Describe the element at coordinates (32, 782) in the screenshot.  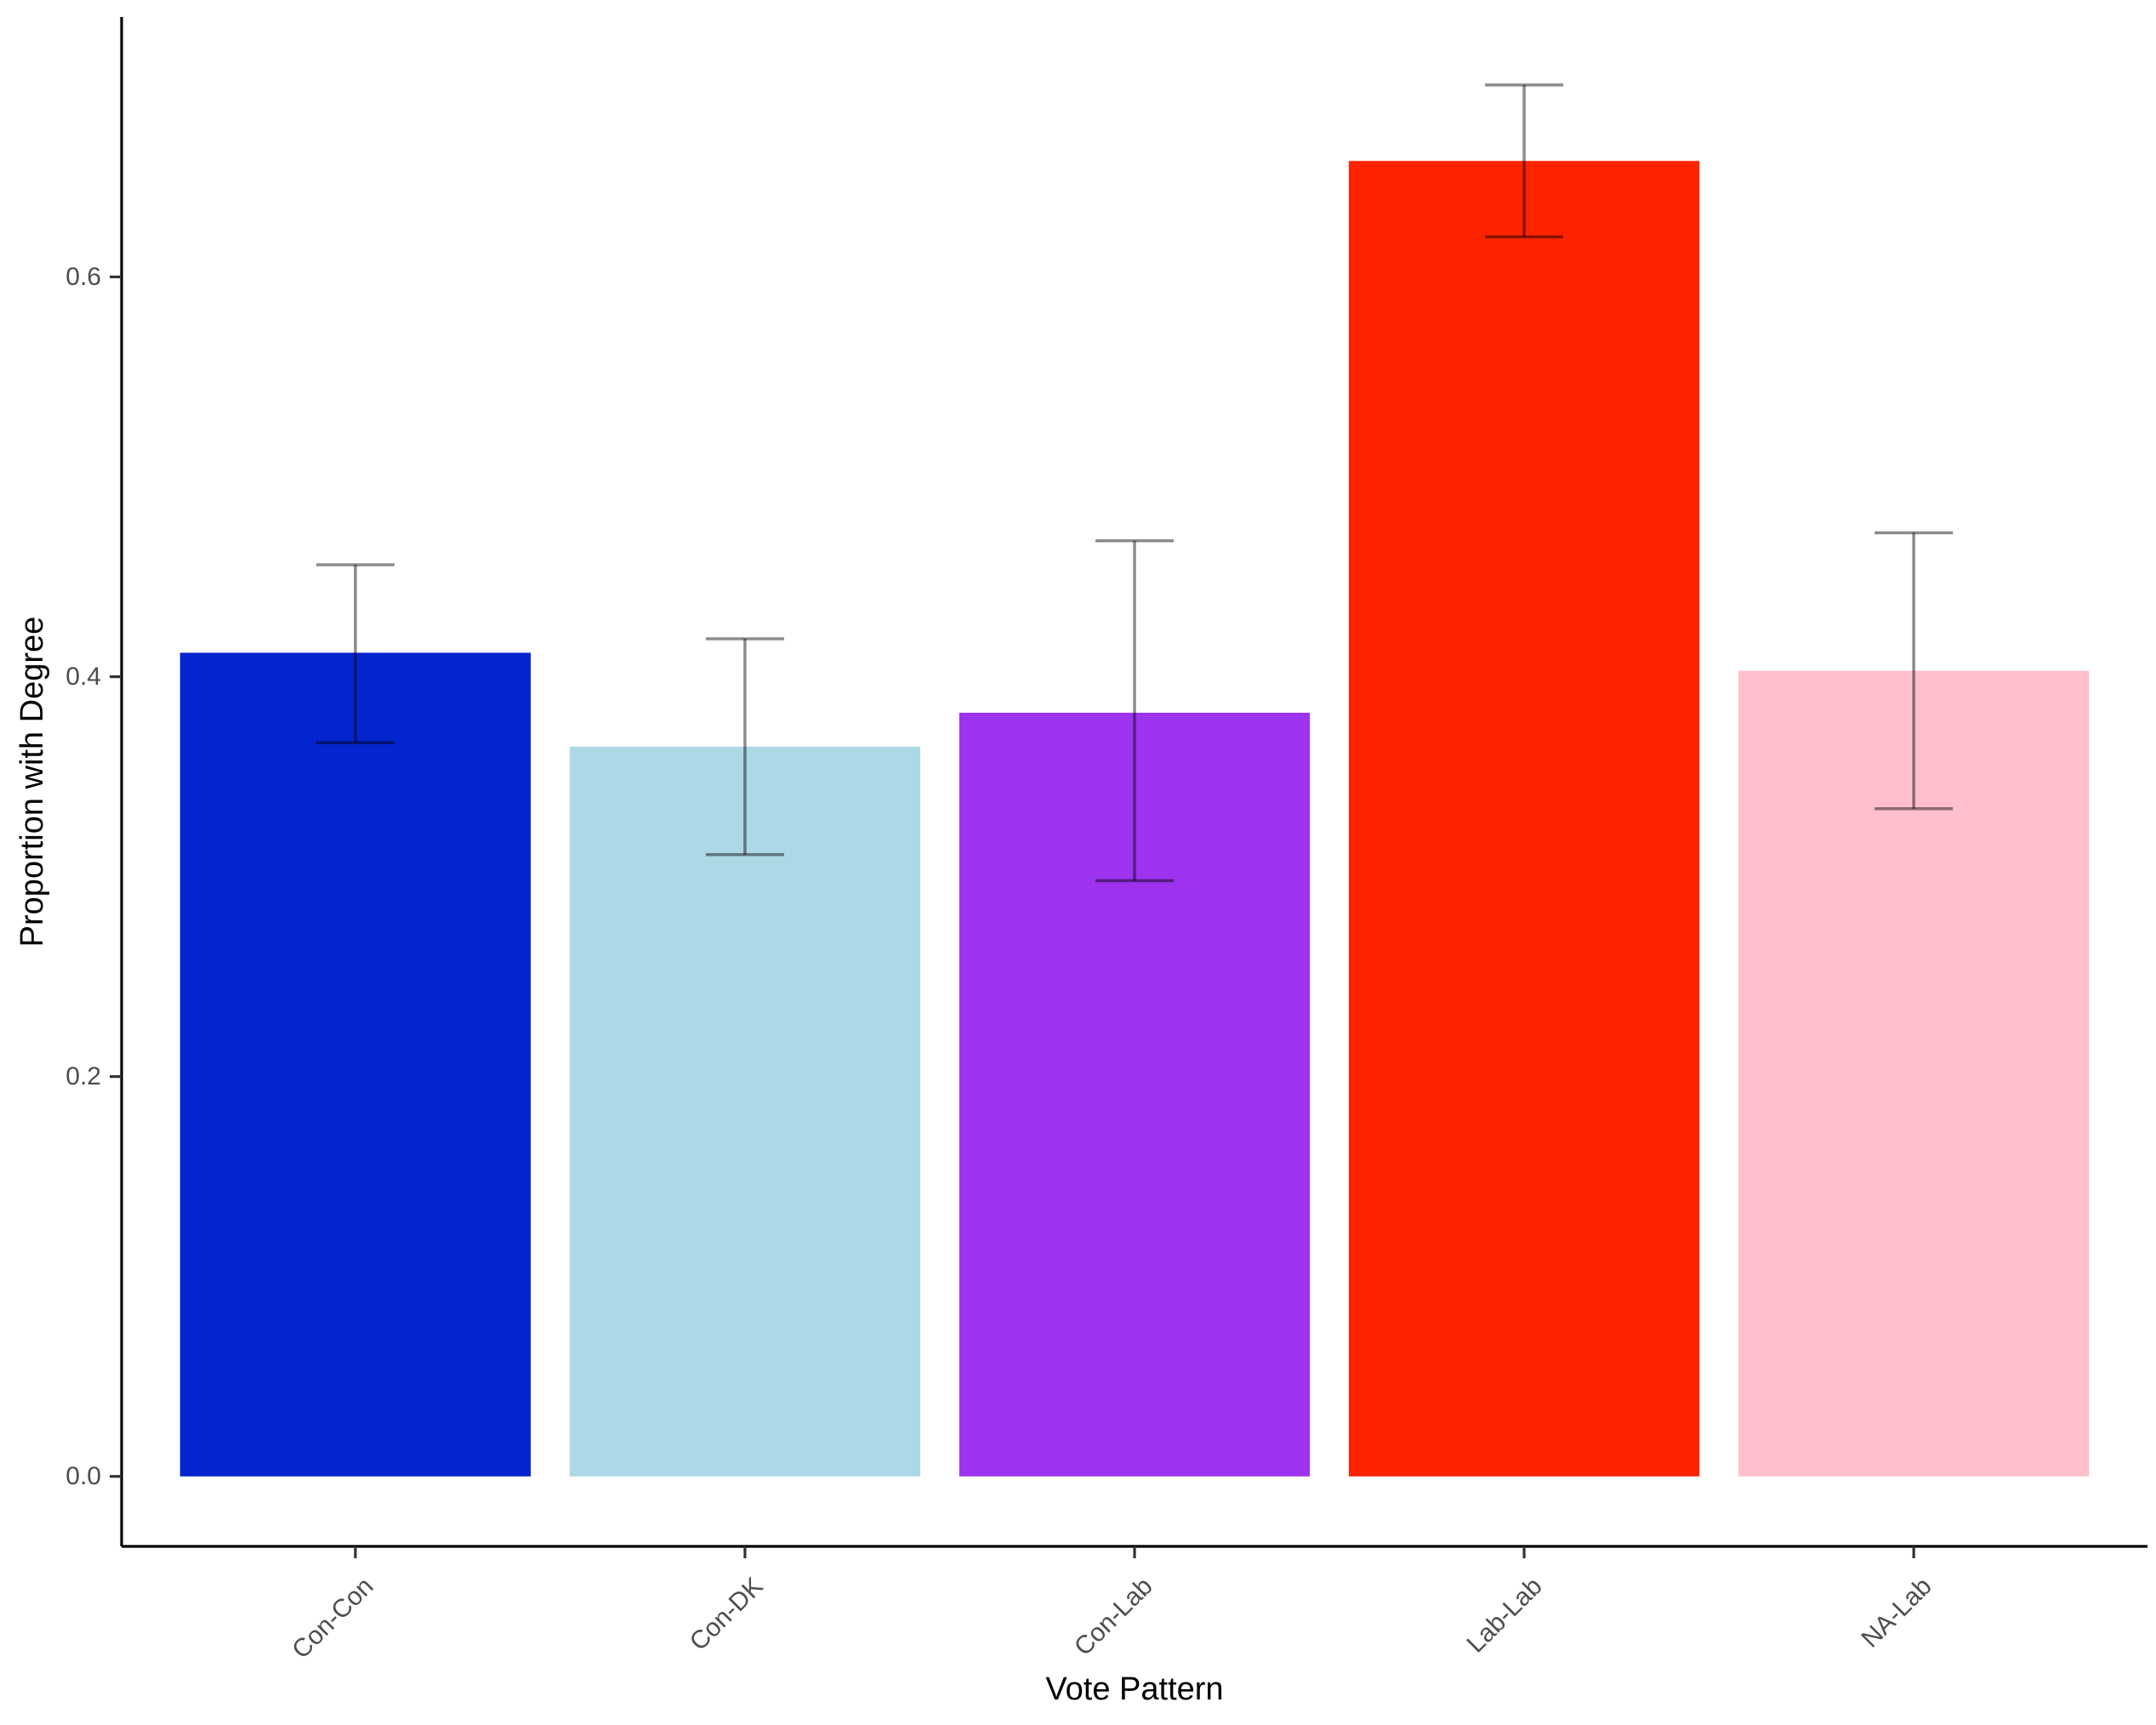
I see `y-axis-title: Proportion with Degree` at that location.